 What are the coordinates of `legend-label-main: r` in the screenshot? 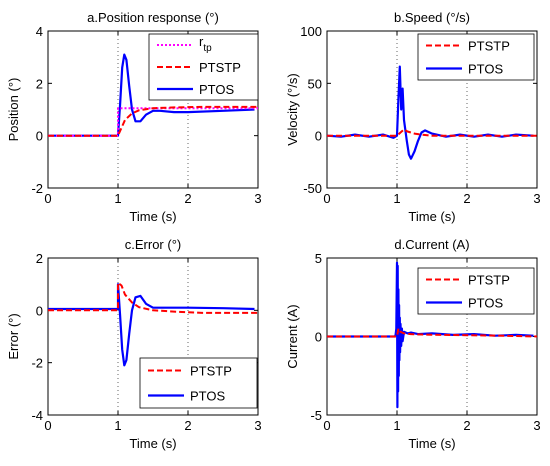 It's located at (201, 41).